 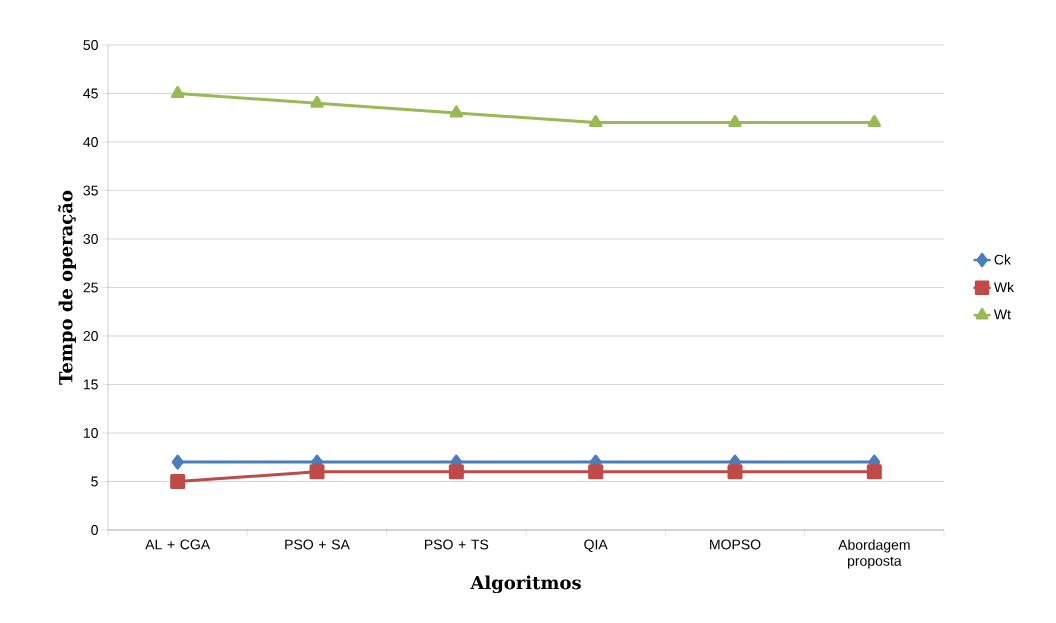 What do you see at coordinates (1002, 259) in the screenshot?
I see `legend-label: Ck` at bounding box center [1002, 259].